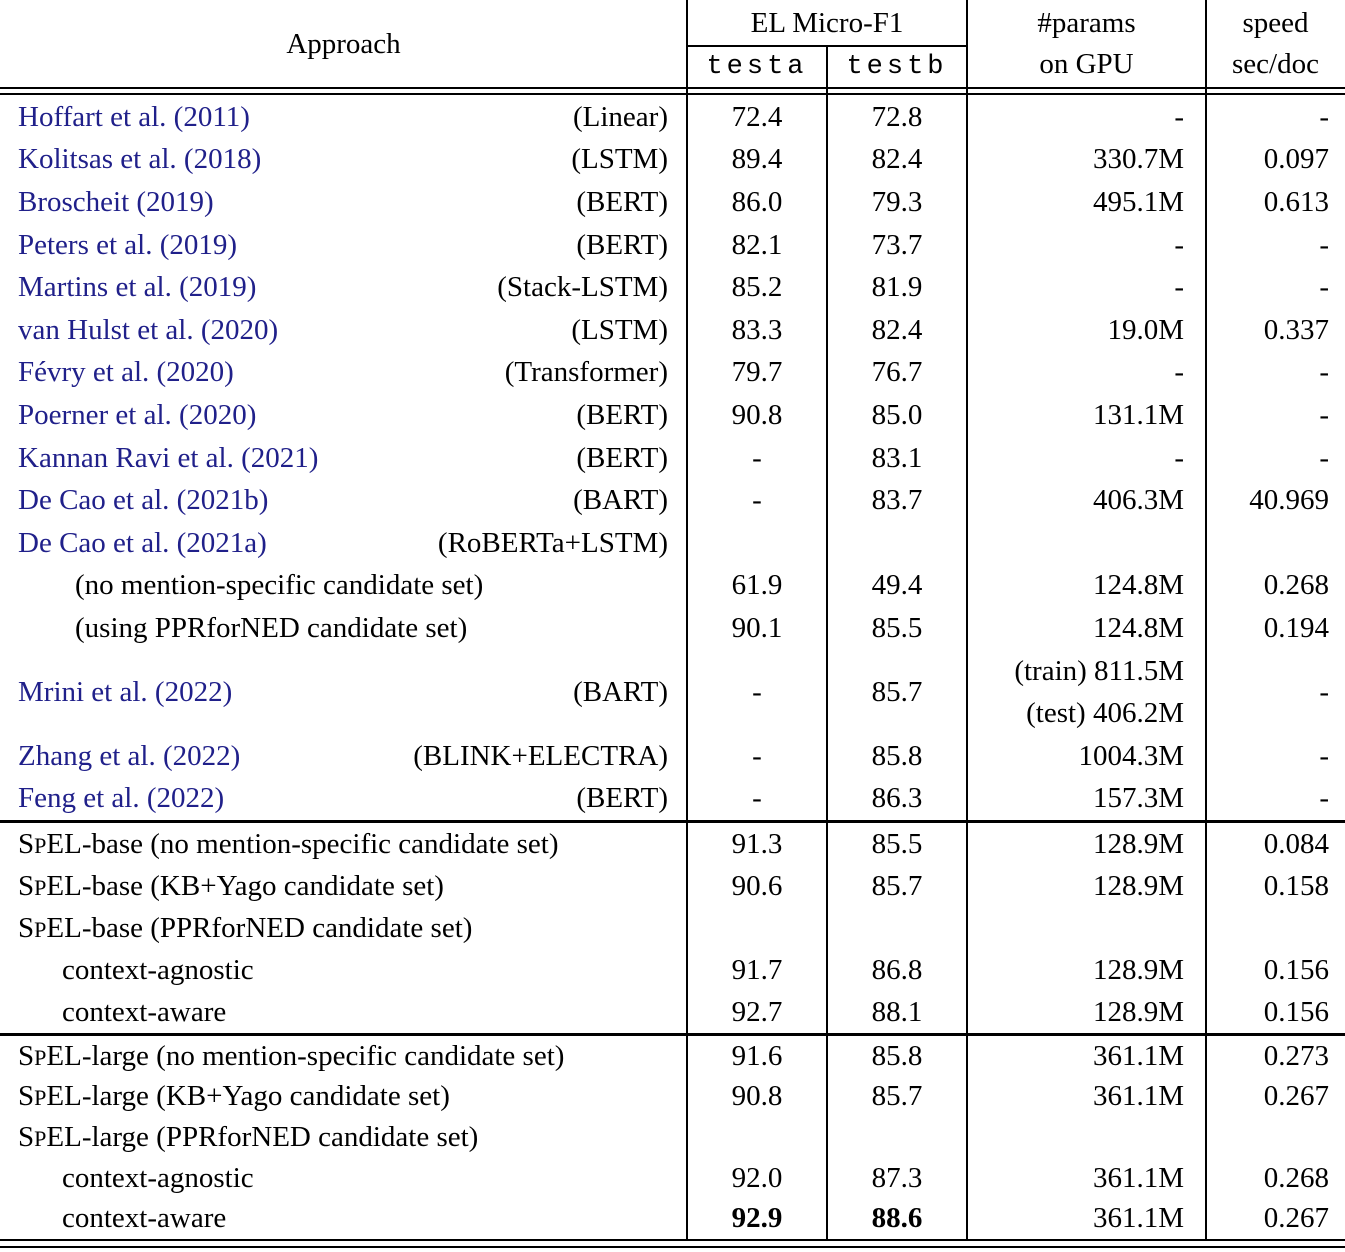 This screenshot has width=1345, height=1252. Describe the element at coordinates (897, 457) in the screenshot. I see `testb-value: 83.1` at that location.